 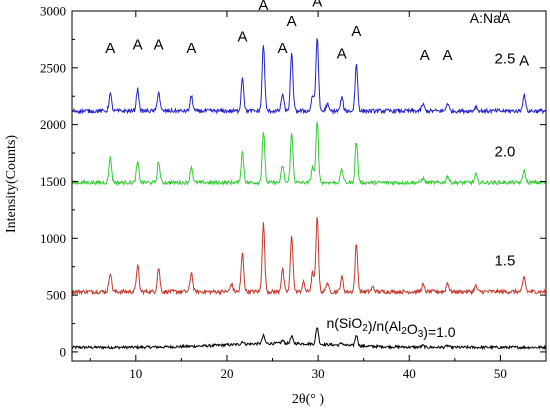 I want to click on series-label-3: 2.5, so click(x=505, y=58).